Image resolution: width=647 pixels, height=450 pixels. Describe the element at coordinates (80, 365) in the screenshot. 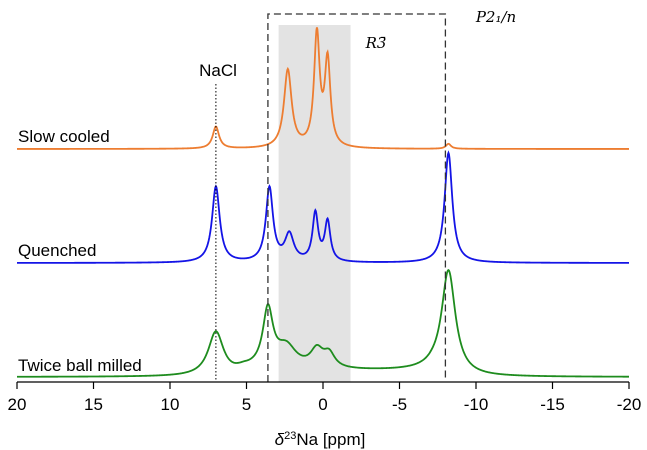

I see `series-label-twice-ball-milled: Twice ball milled` at that location.